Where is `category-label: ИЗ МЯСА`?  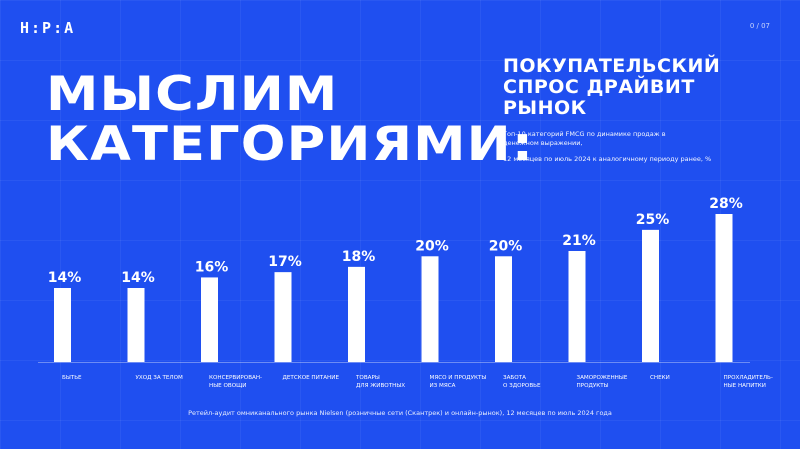
category-label: ИЗ МЯСА is located at coordinates (443, 386).